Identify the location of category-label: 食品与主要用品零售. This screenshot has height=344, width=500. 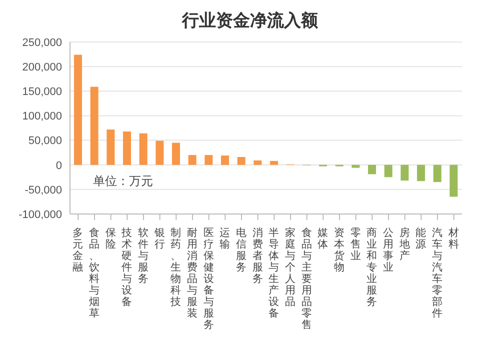
(306, 279).